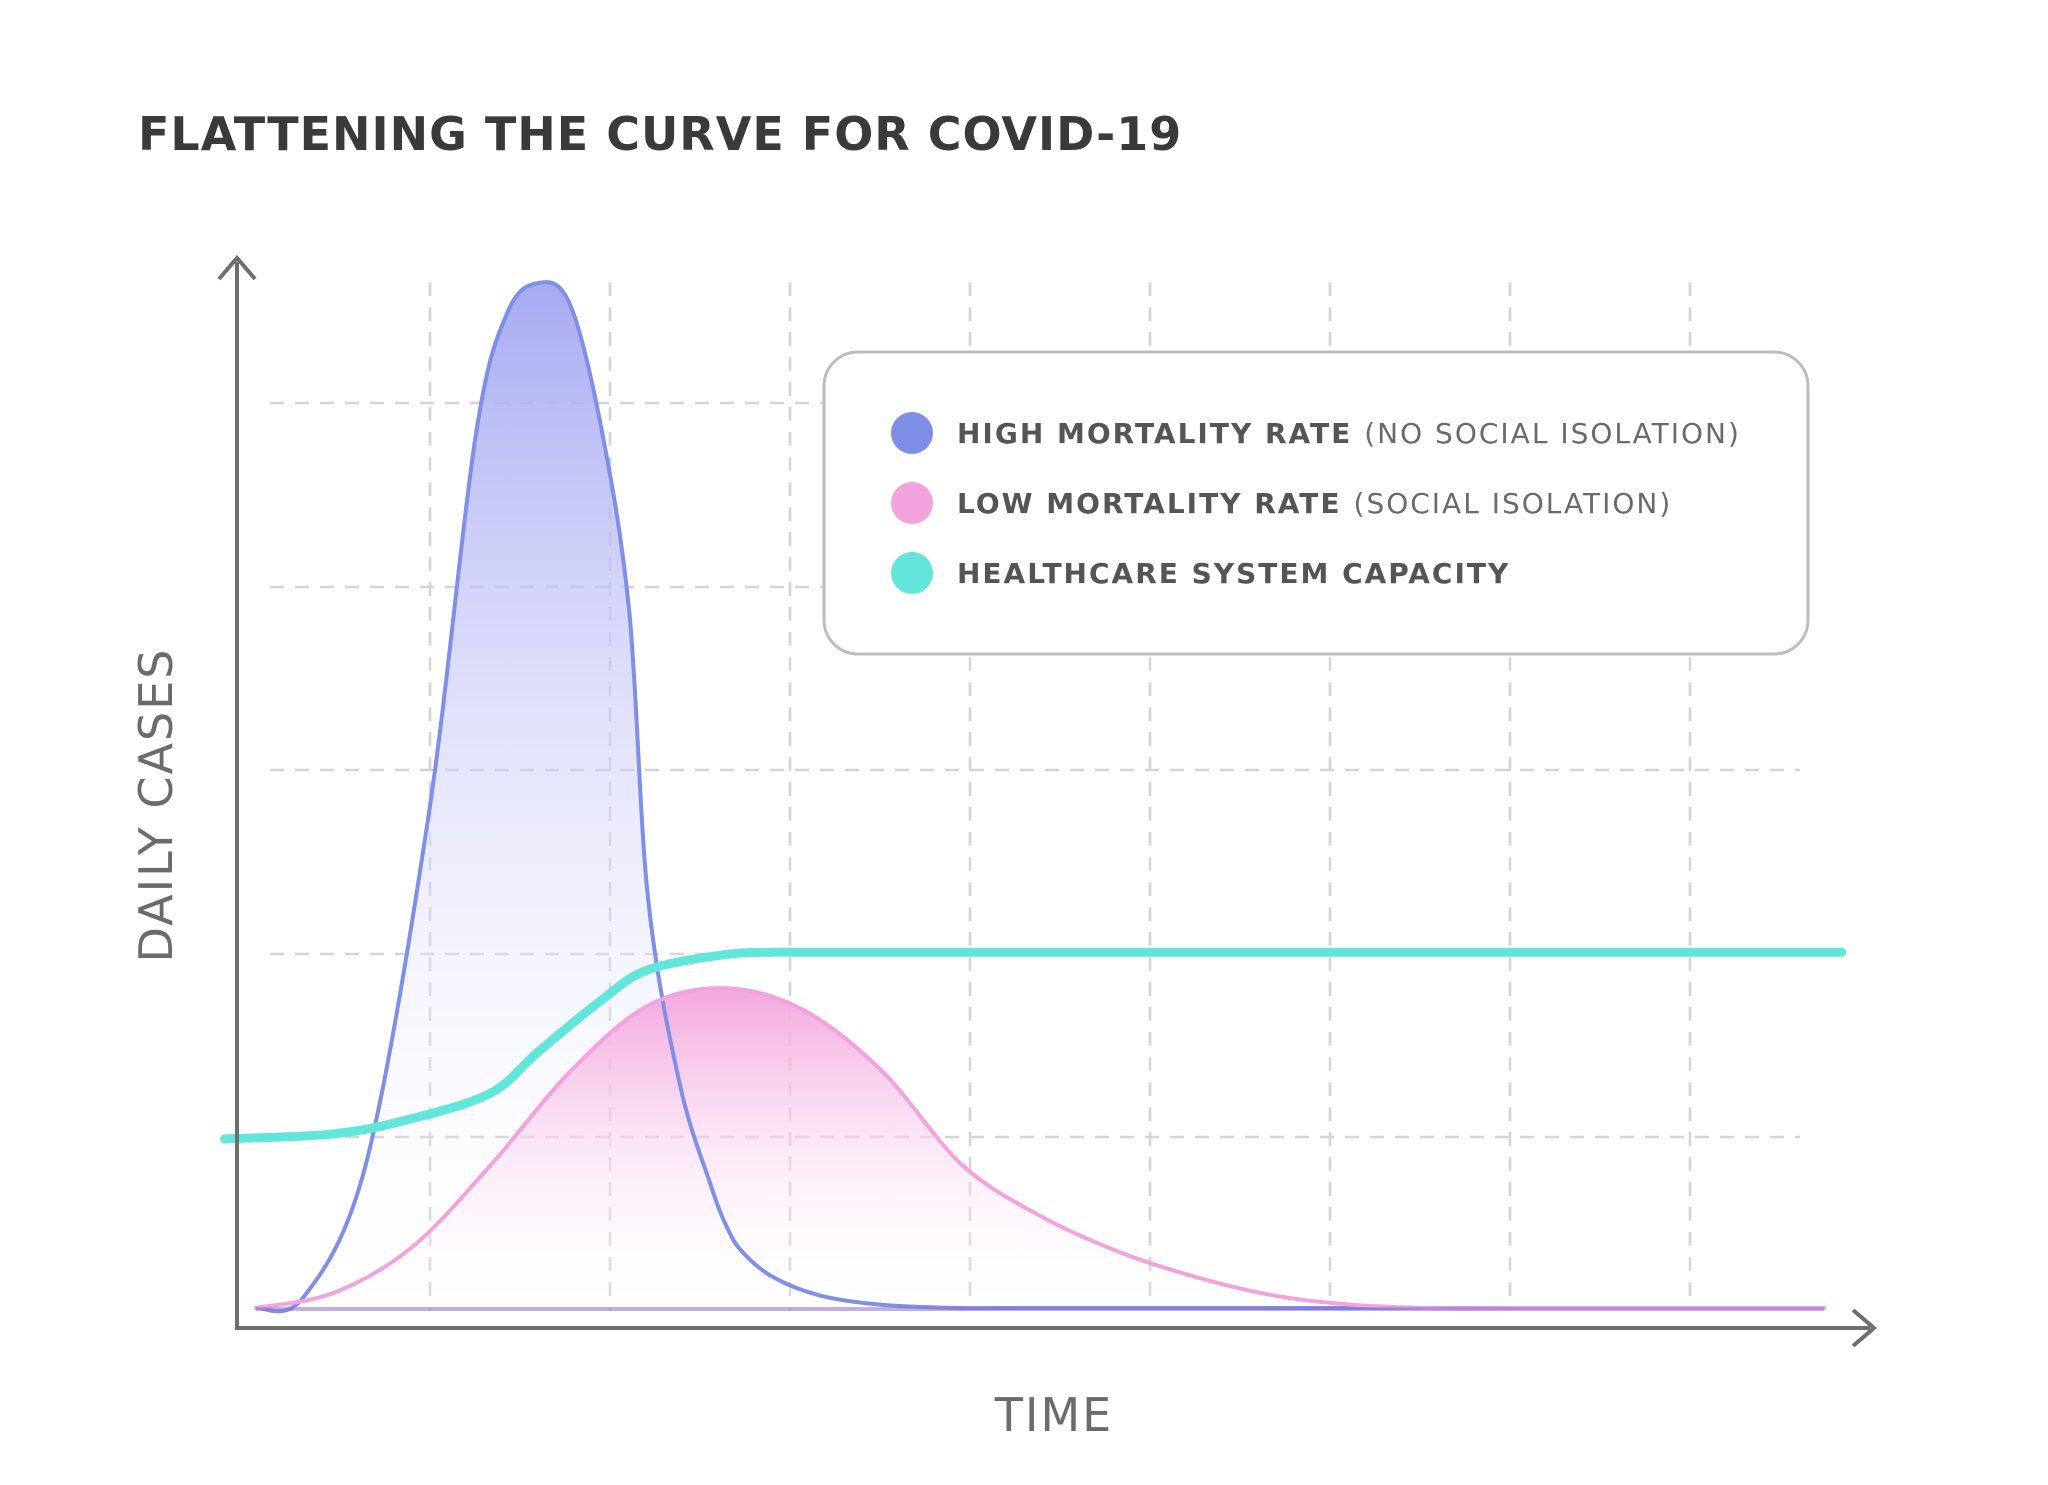  I want to click on legend-swatch-low-mortality, so click(912, 503).